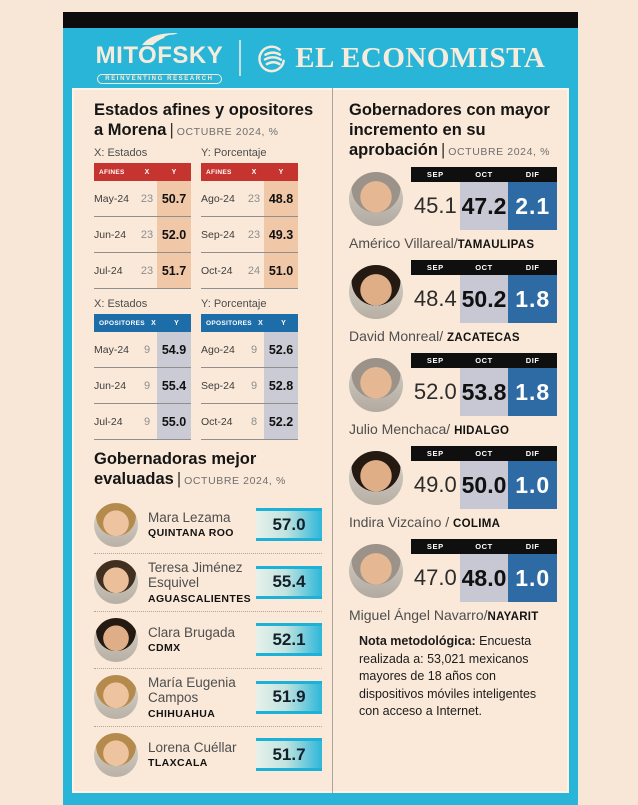  Describe the element at coordinates (496, 245) in the screenshot. I see `governor-state: TAMAULIPAS` at that location.